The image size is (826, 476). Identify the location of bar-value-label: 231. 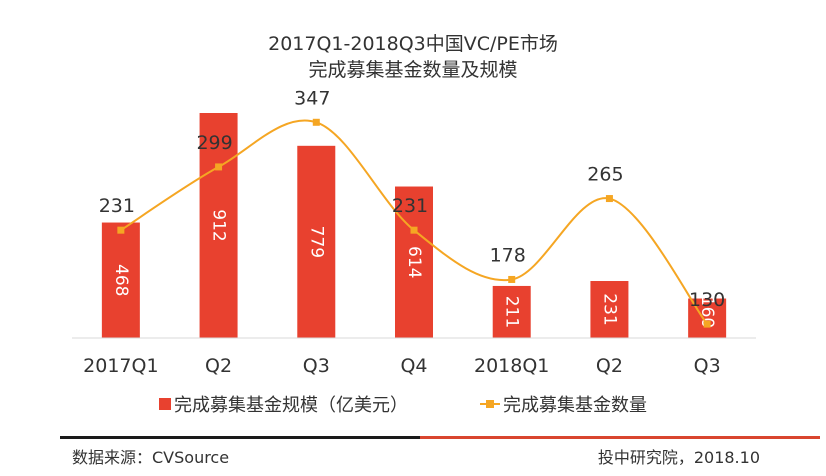
(609, 309).